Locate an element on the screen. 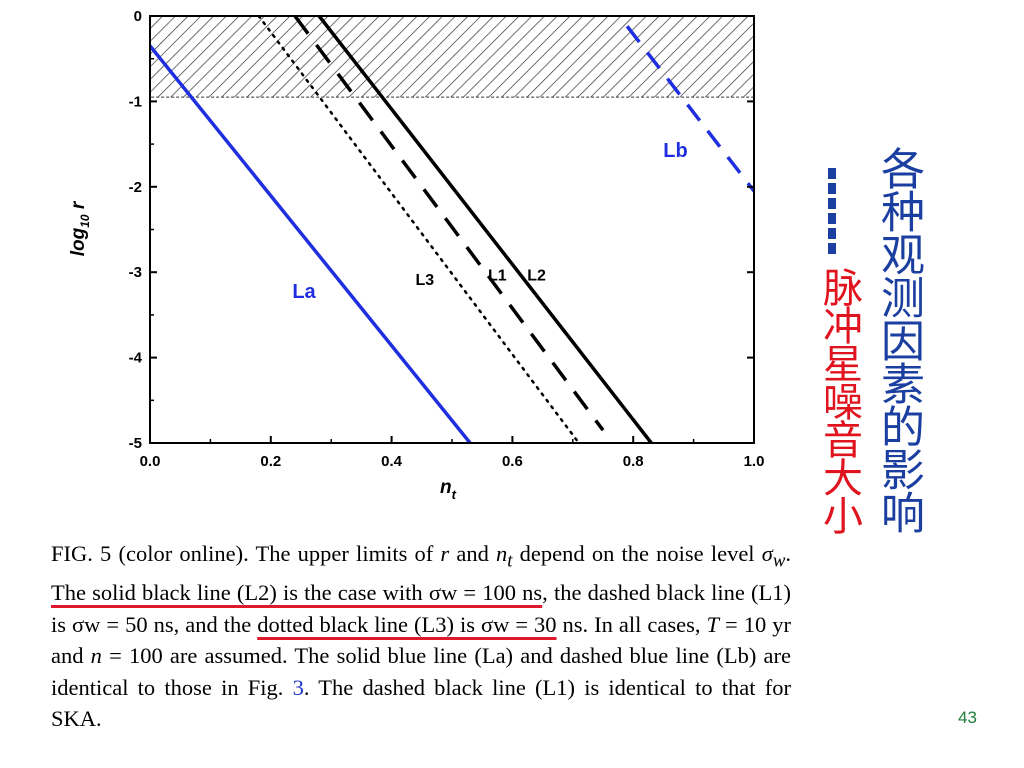 The height and width of the screenshot is (768, 1024). annotation-observation-factors: 各种观测因素的影响 is located at coordinates (898, 339).